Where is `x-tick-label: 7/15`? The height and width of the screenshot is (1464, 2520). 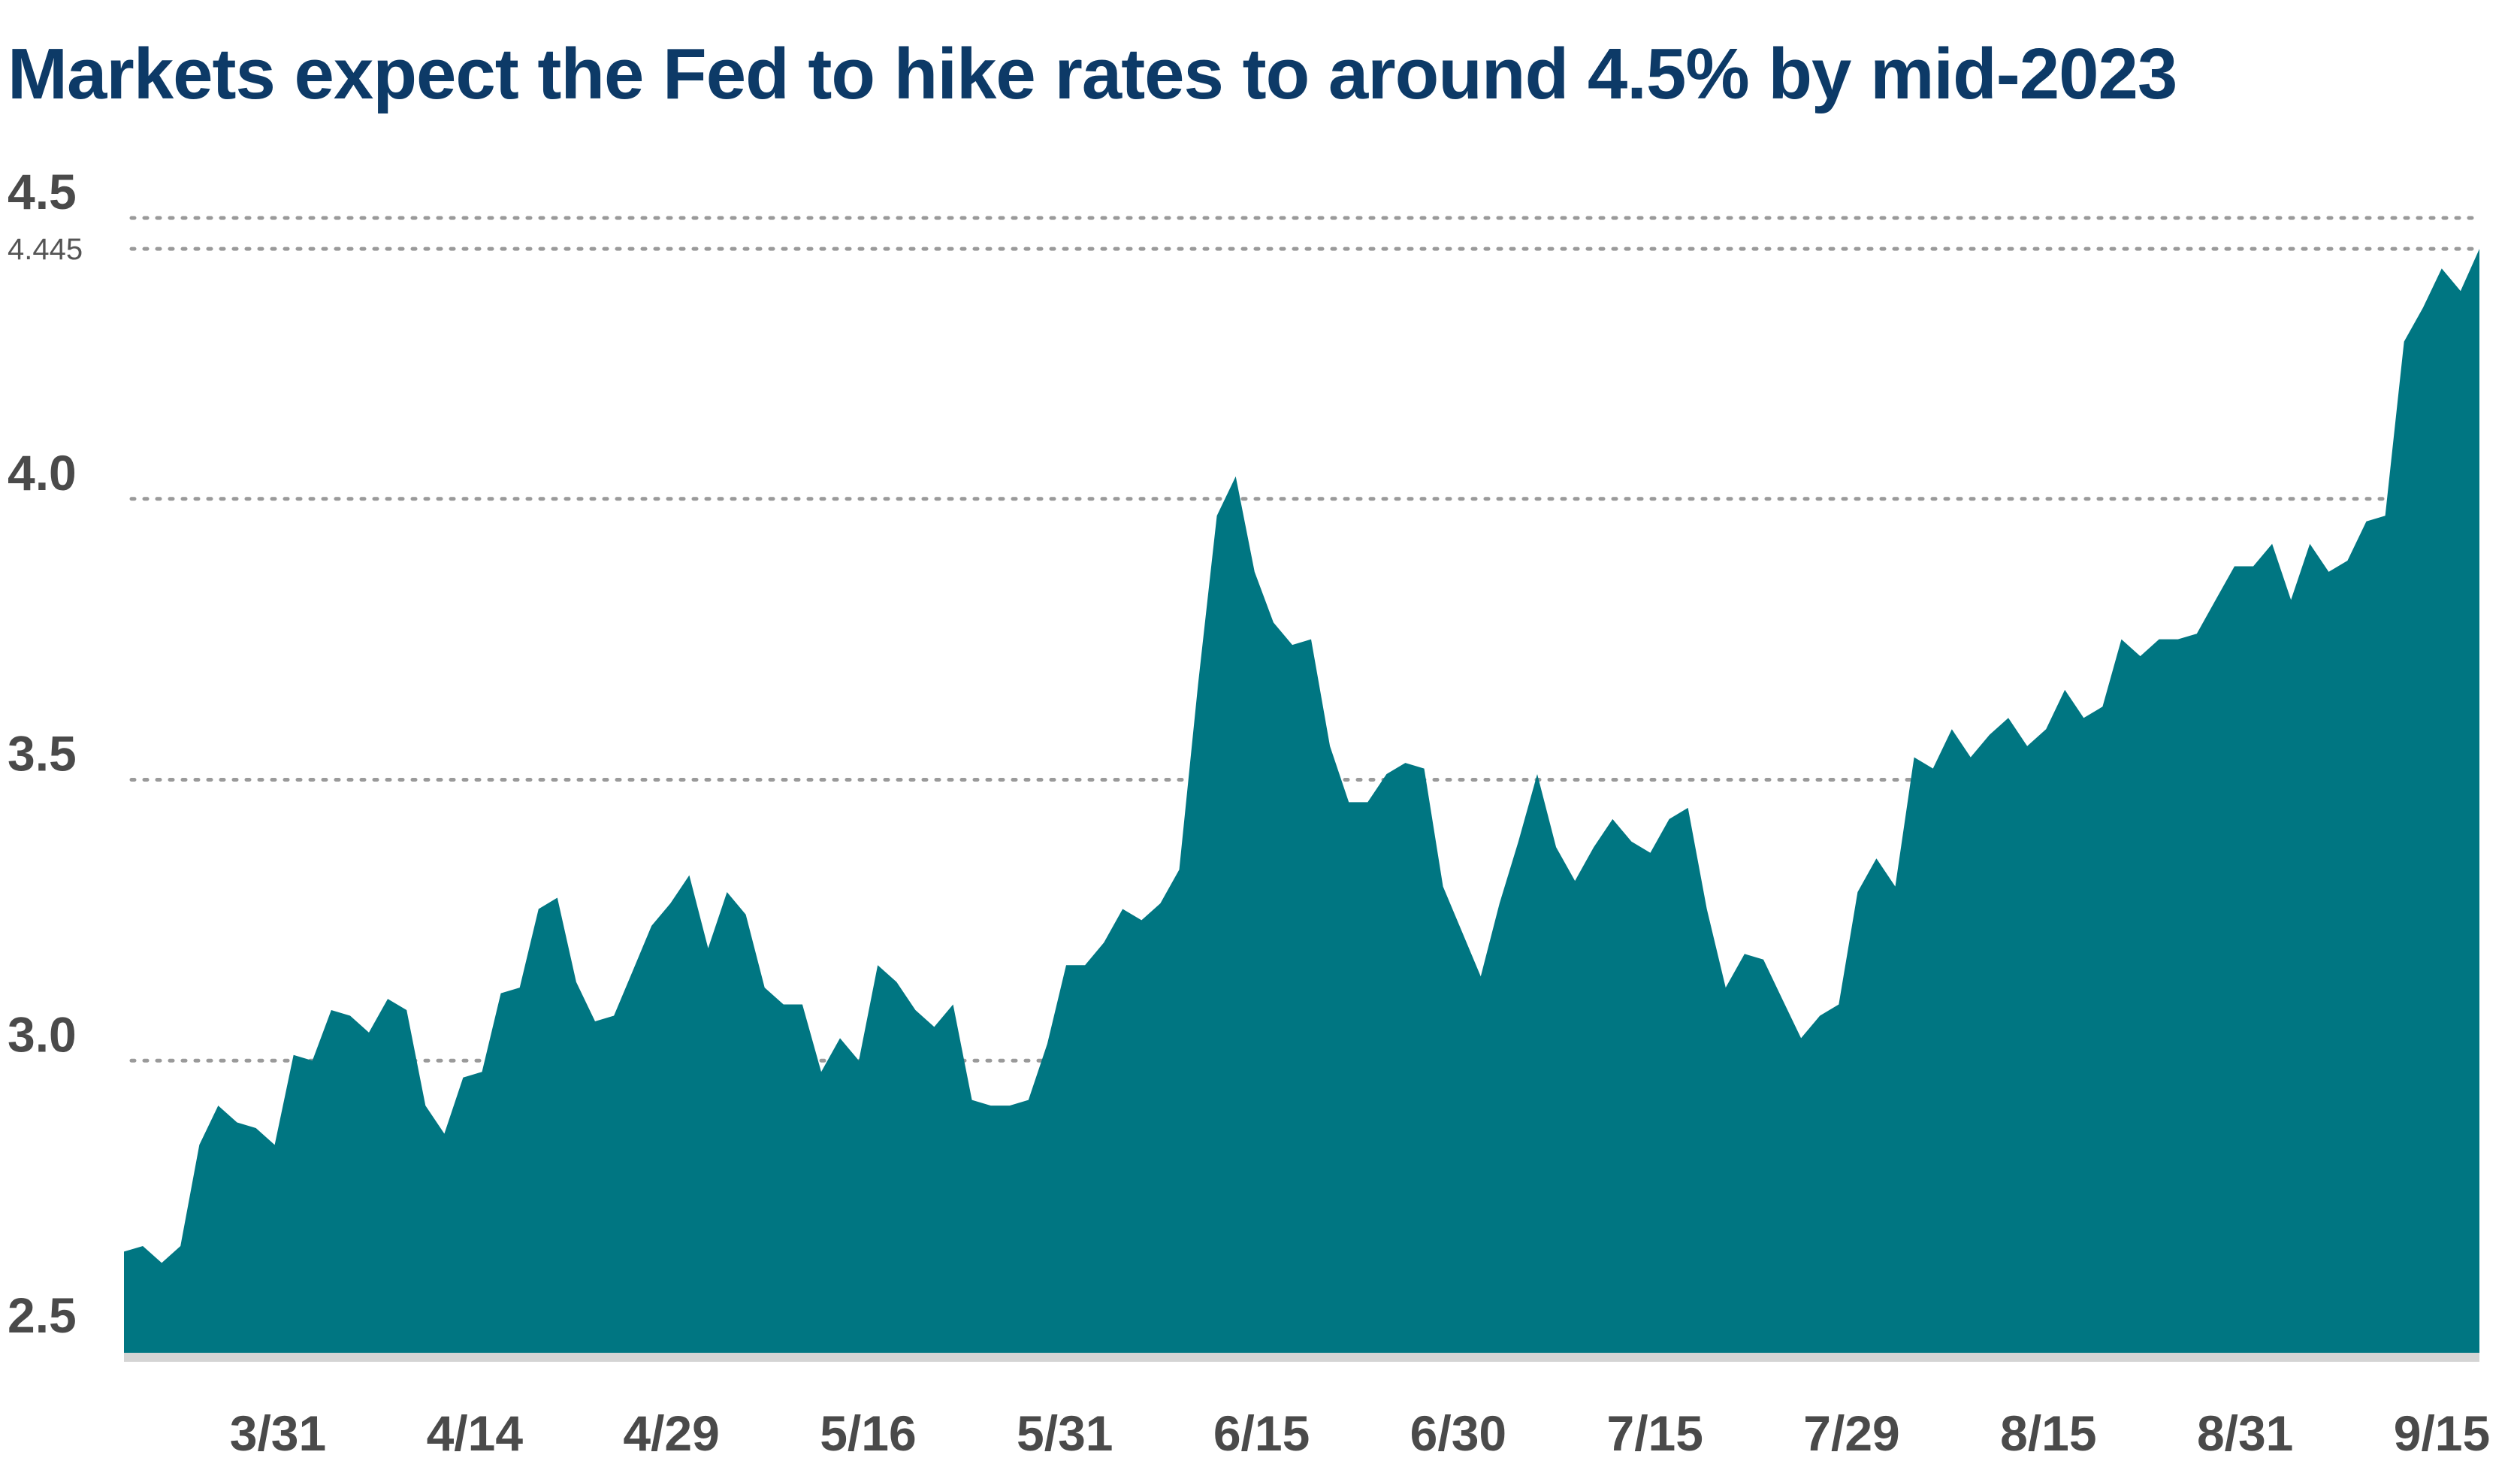 x-tick-label: 7/15 is located at coordinates (1654, 1433).